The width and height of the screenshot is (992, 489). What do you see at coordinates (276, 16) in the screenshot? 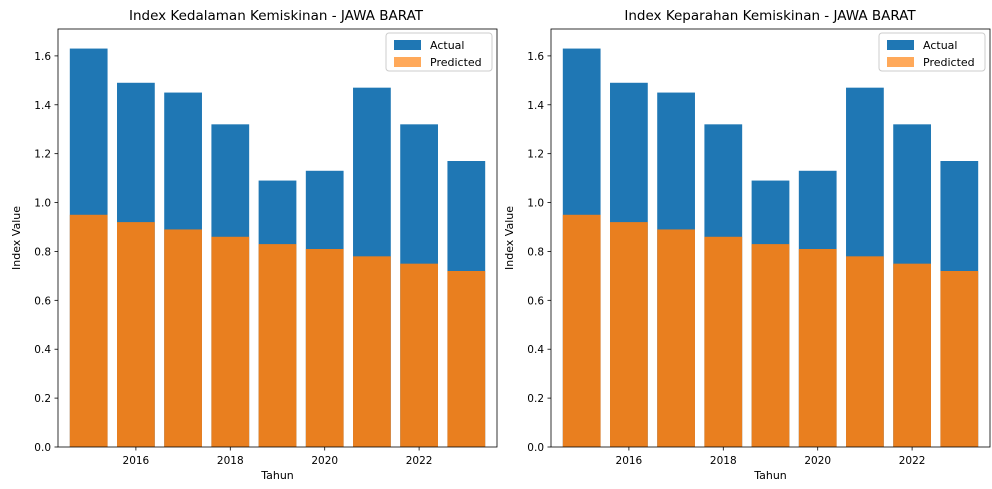
I see `chart-title: Index Kedalaman Kemiskinan - JAWA BARAT` at bounding box center [276, 16].